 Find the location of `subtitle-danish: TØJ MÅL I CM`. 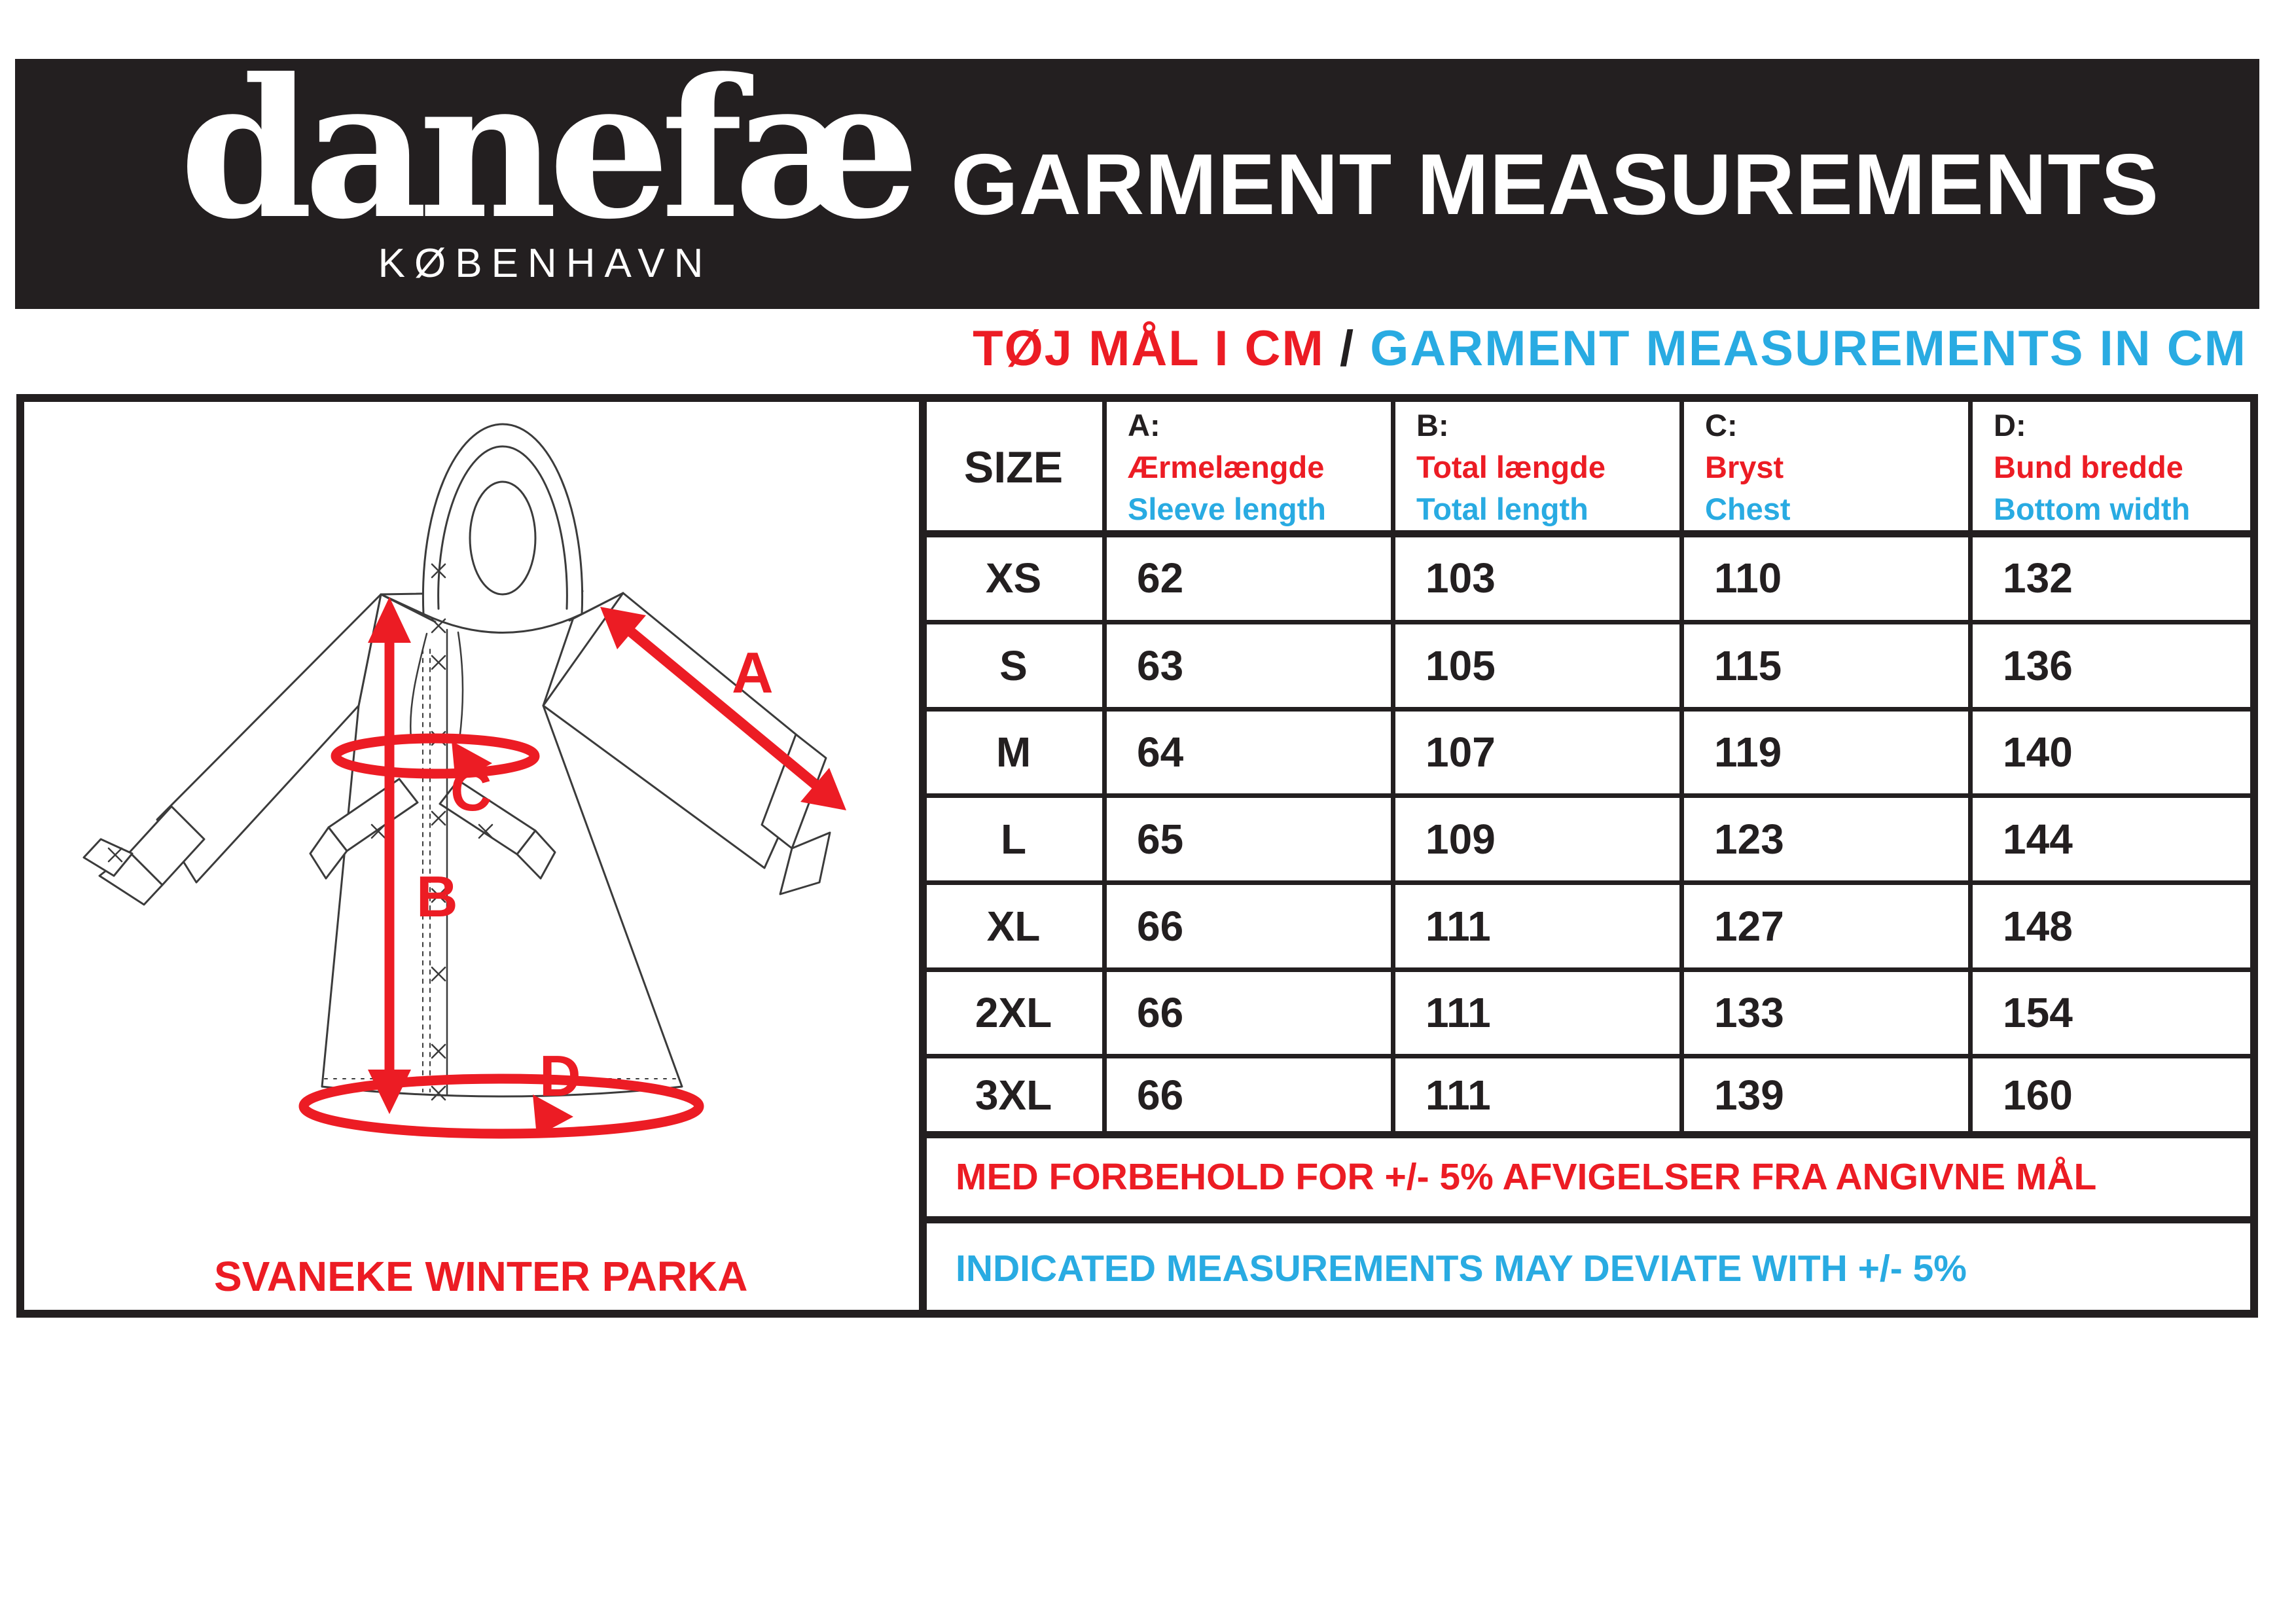

subtitle-danish: TØJ MÅL I CM is located at coordinates (1149, 348).